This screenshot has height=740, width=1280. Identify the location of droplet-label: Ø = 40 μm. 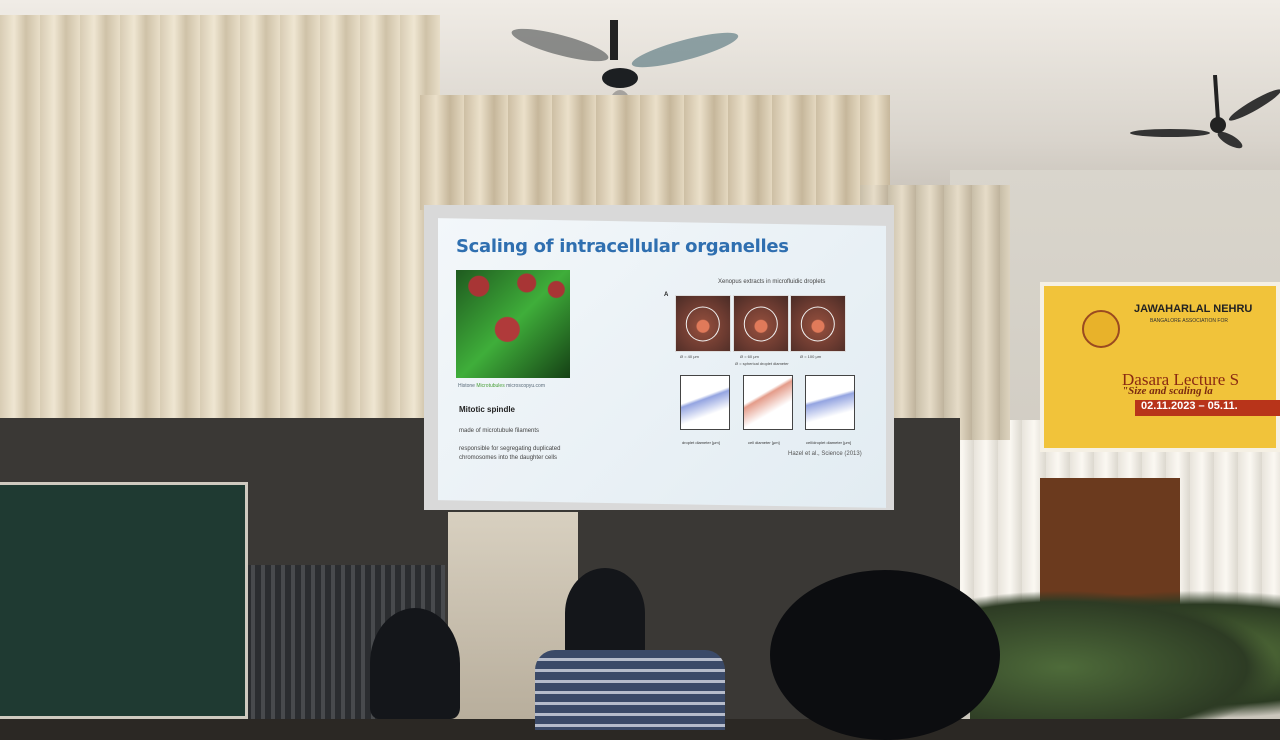
(689, 356).